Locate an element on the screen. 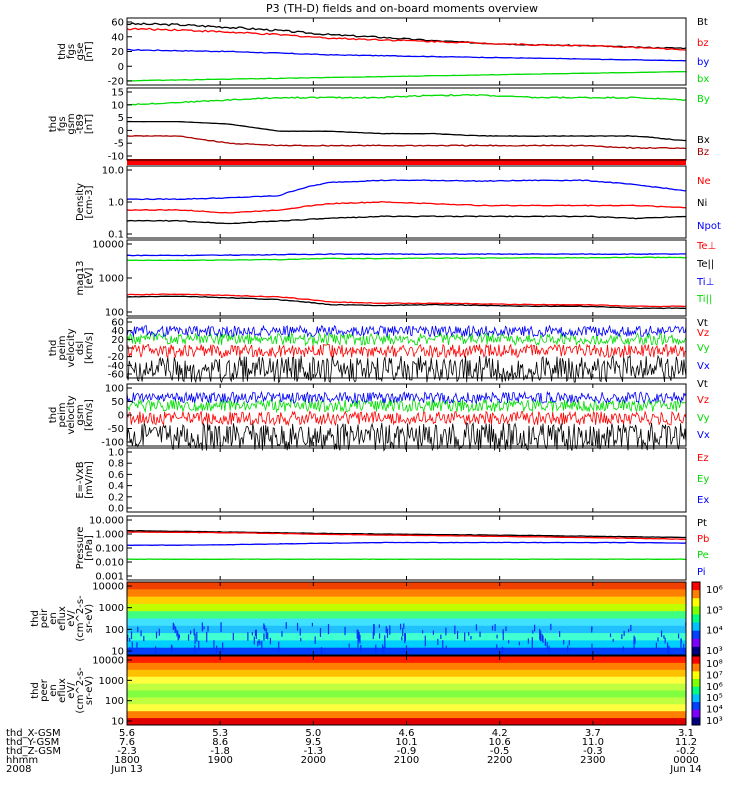 Image resolution: width=750 pixels, height=800 pixels. x-tick-value: 7.6 is located at coordinates (127, 742).